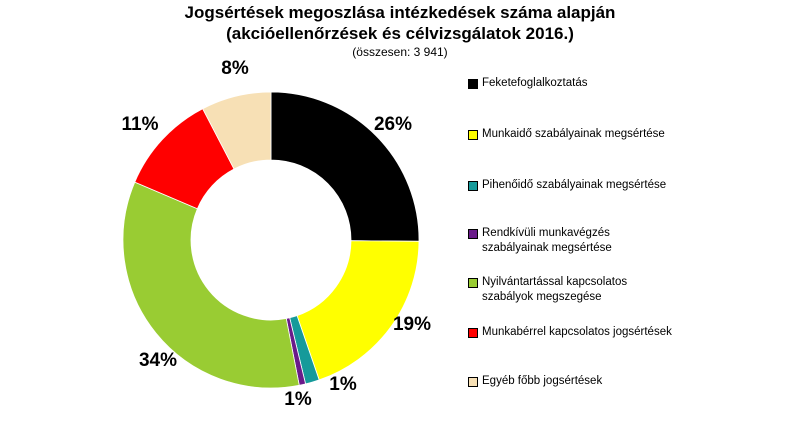 This screenshot has height=434, width=800. I want to click on data-label-6: 11%, so click(140, 124).